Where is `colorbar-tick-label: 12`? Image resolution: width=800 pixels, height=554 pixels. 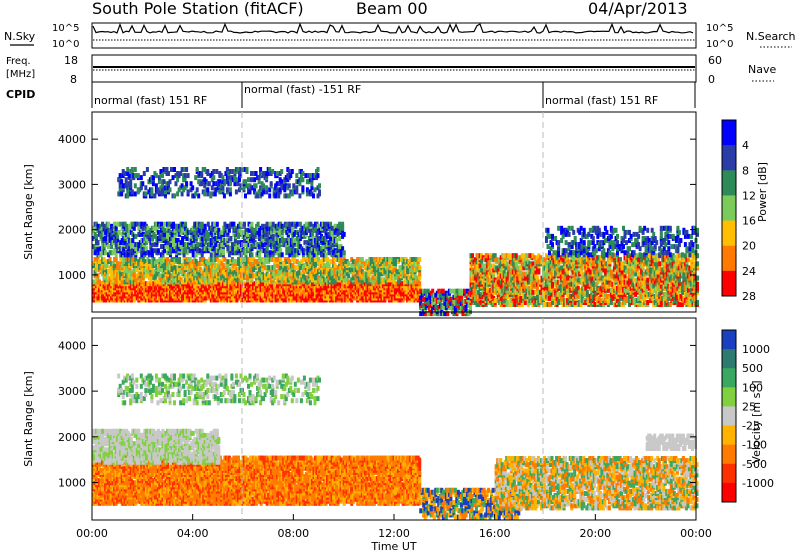 colorbar-tick-label: 12 is located at coordinates (749, 195).